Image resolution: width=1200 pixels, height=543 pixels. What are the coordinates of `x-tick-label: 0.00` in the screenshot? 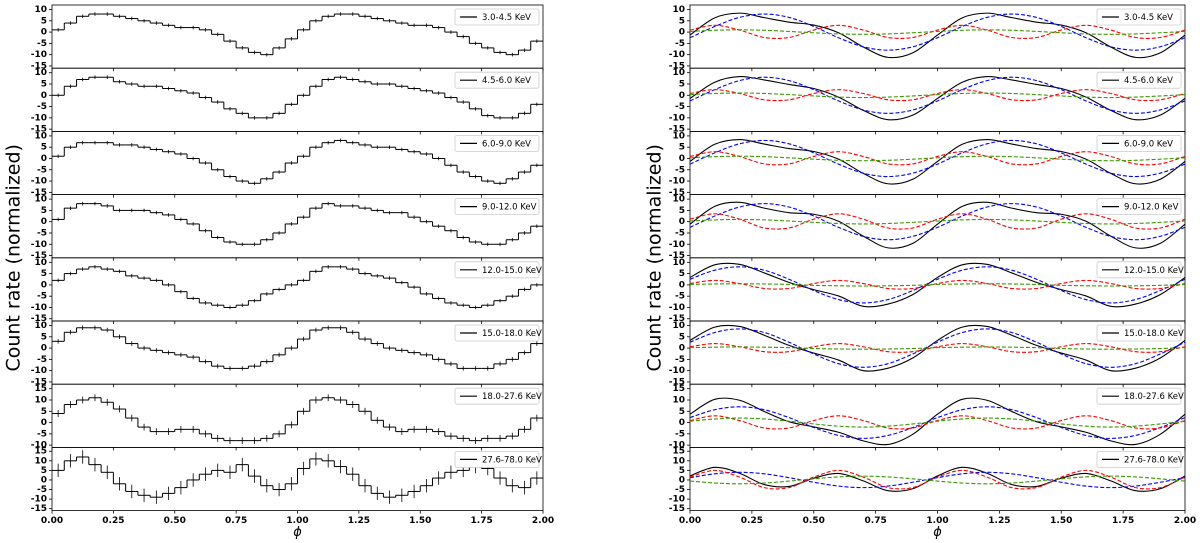 It's located at (690, 521).